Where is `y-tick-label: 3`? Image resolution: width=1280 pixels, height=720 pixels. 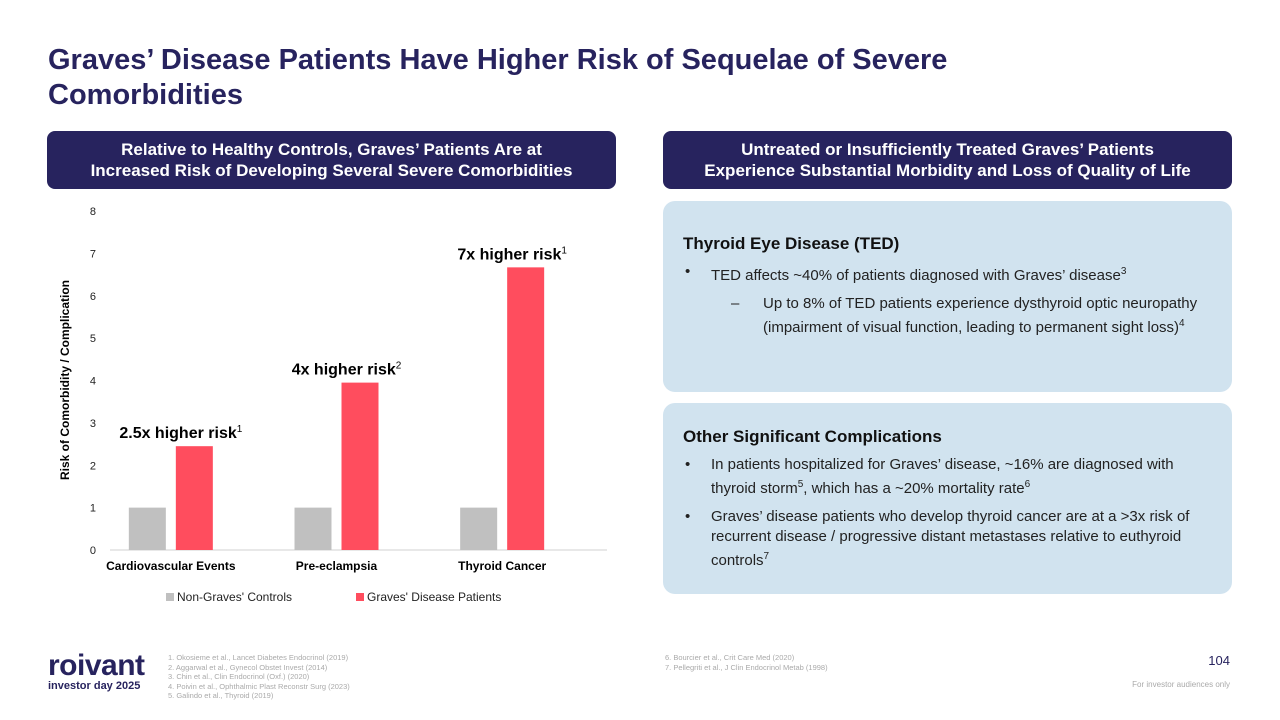
y-tick-label: 3 is located at coordinates (93, 424).